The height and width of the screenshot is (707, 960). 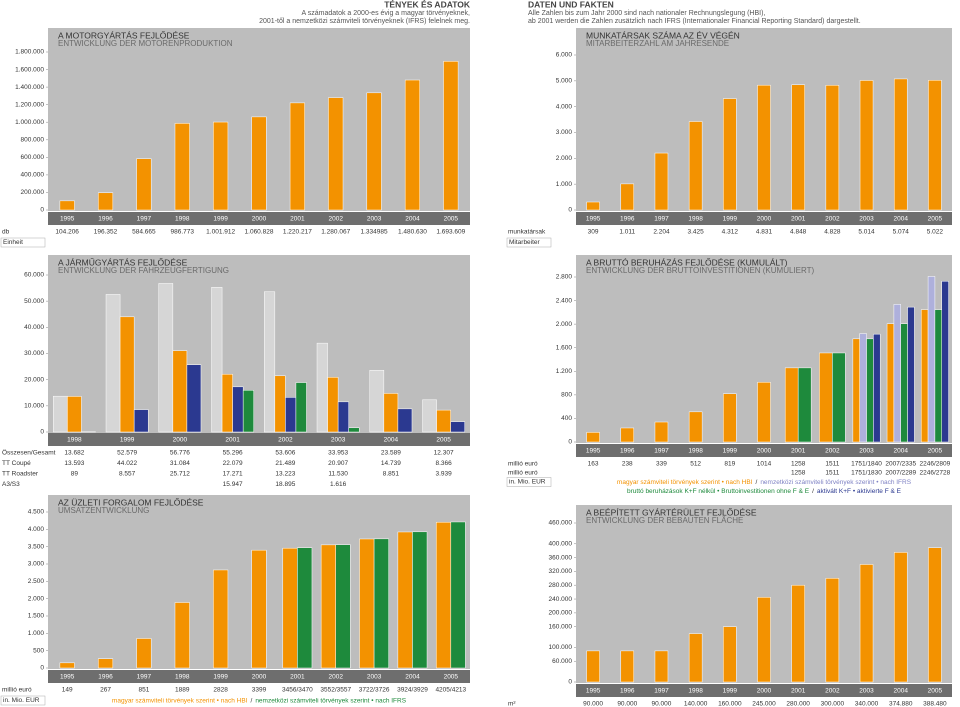 I want to click on y-tick-label: 4.000, so click(x=564, y=106).